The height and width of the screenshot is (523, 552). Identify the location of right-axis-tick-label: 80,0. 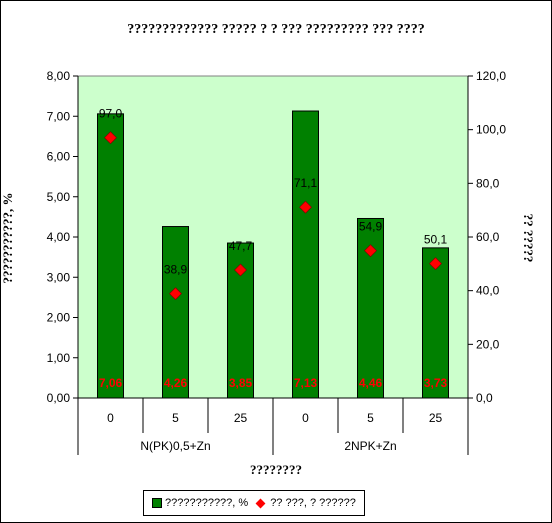
(488, 183).